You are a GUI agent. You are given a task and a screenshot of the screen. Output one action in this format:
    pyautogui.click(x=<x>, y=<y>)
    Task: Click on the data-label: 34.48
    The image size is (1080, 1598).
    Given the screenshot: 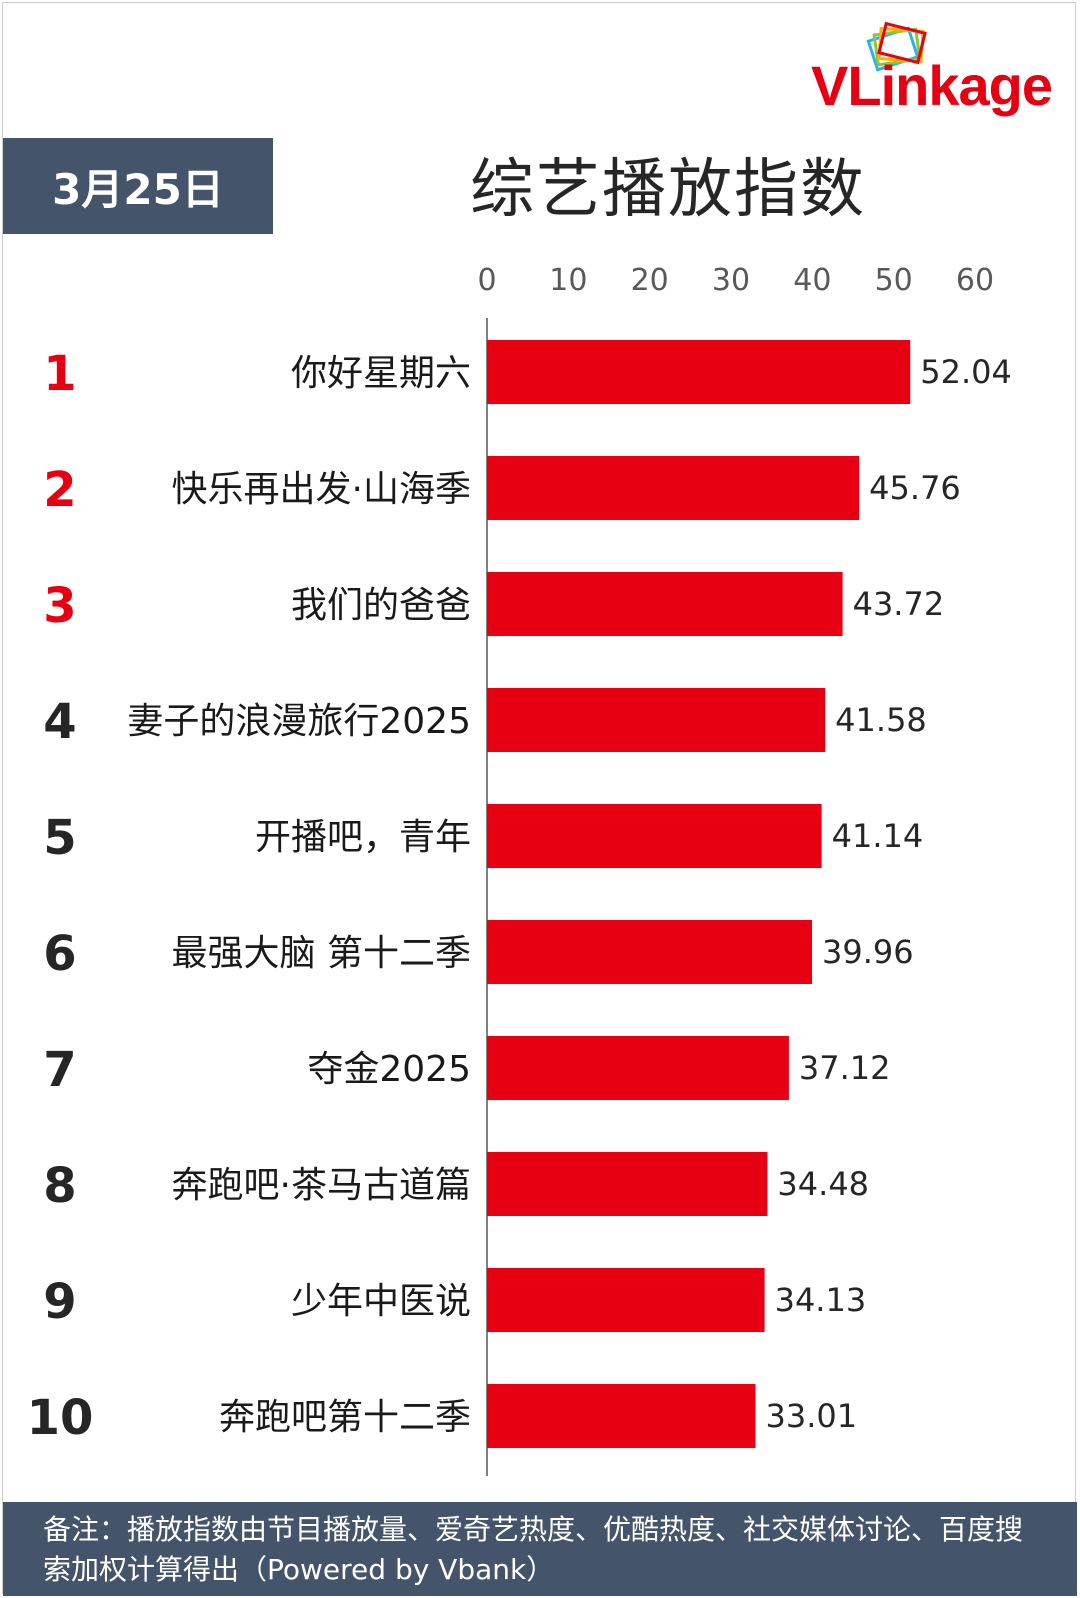 What is the action you would take?
    pyautogui.click(x=823, y=1184)
    